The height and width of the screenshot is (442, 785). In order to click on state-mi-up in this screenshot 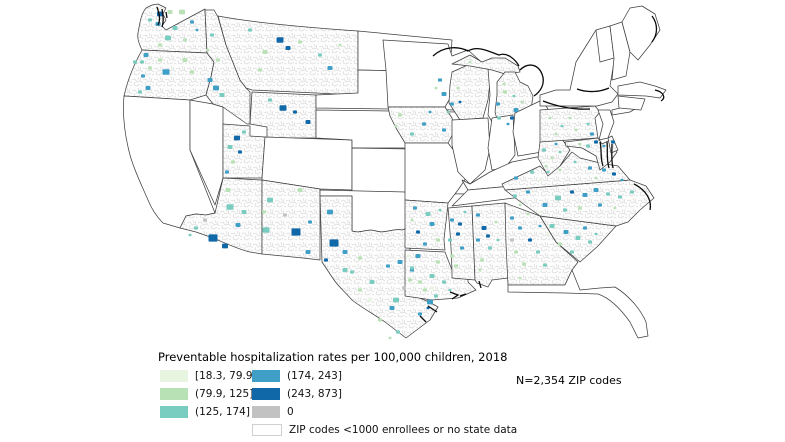, I will do `click(486, 64)`.